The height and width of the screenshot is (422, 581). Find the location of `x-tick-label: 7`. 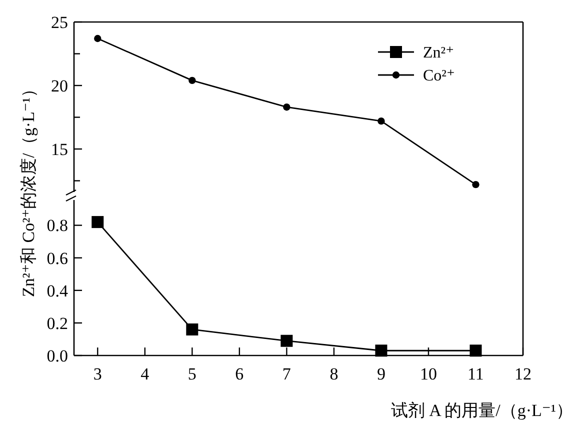

x-tick-label: 7 is located at coordinates (287, 374).